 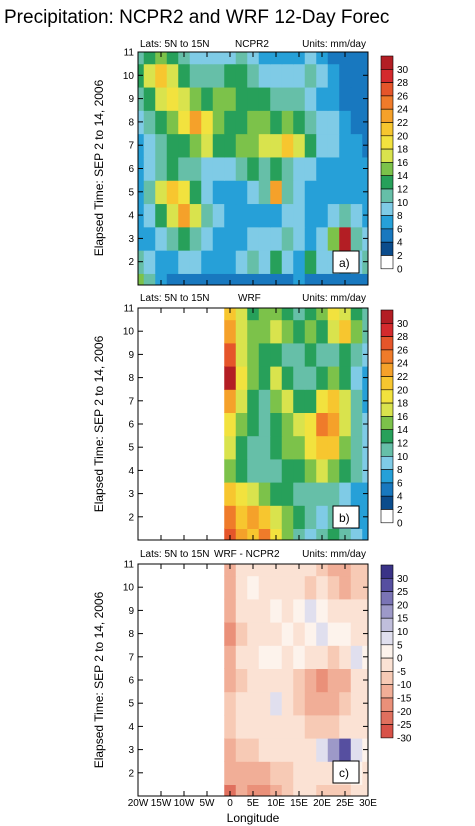 I want to click on dataset-label-b: WRF, so click(x=249, y=298).